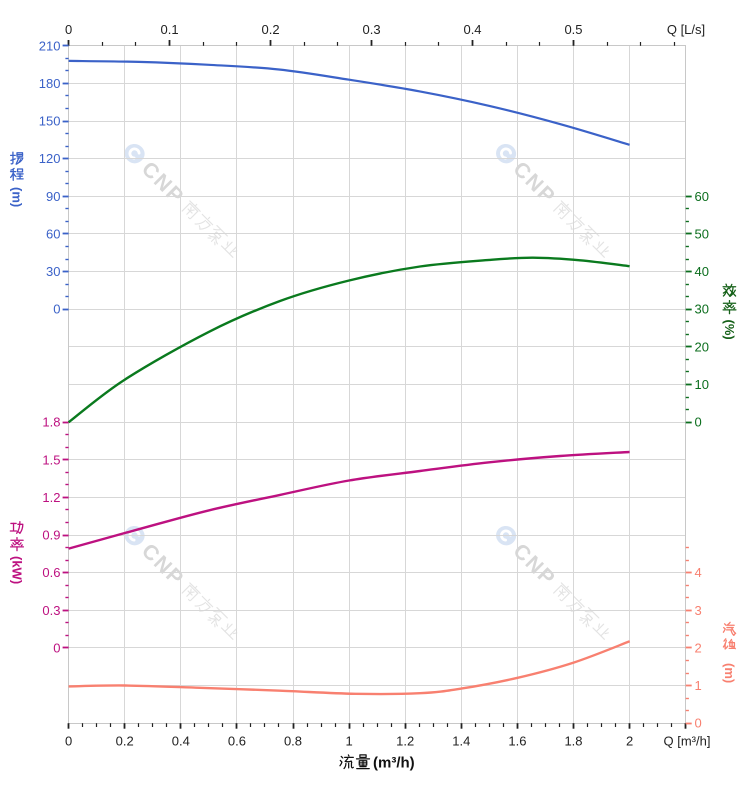 Image resolution: width=752 pixels, height=797 pixels. Describe the element at coordinates (17, 570) in the screenshot. I see `svg-text: (kW)` at that location.